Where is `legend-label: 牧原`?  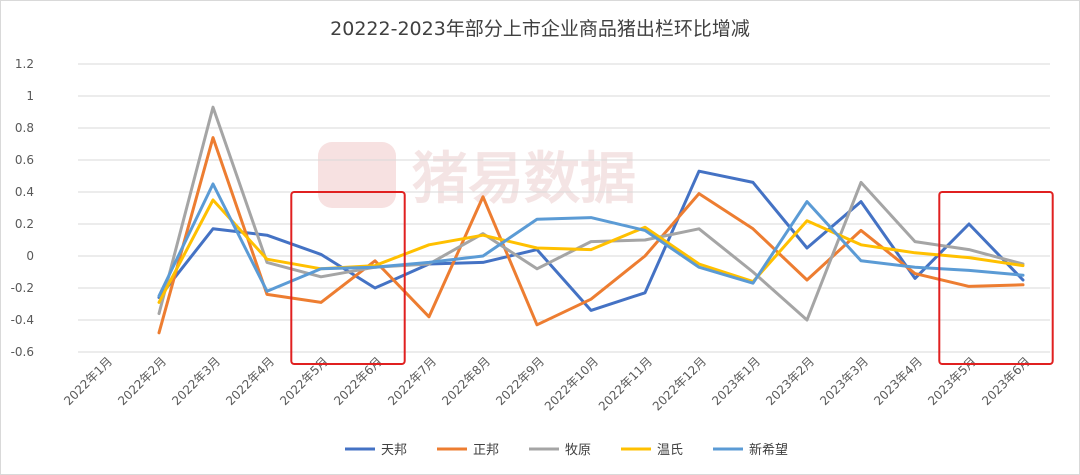 legend-label: 牧原 is located at coordinates (578, 450).